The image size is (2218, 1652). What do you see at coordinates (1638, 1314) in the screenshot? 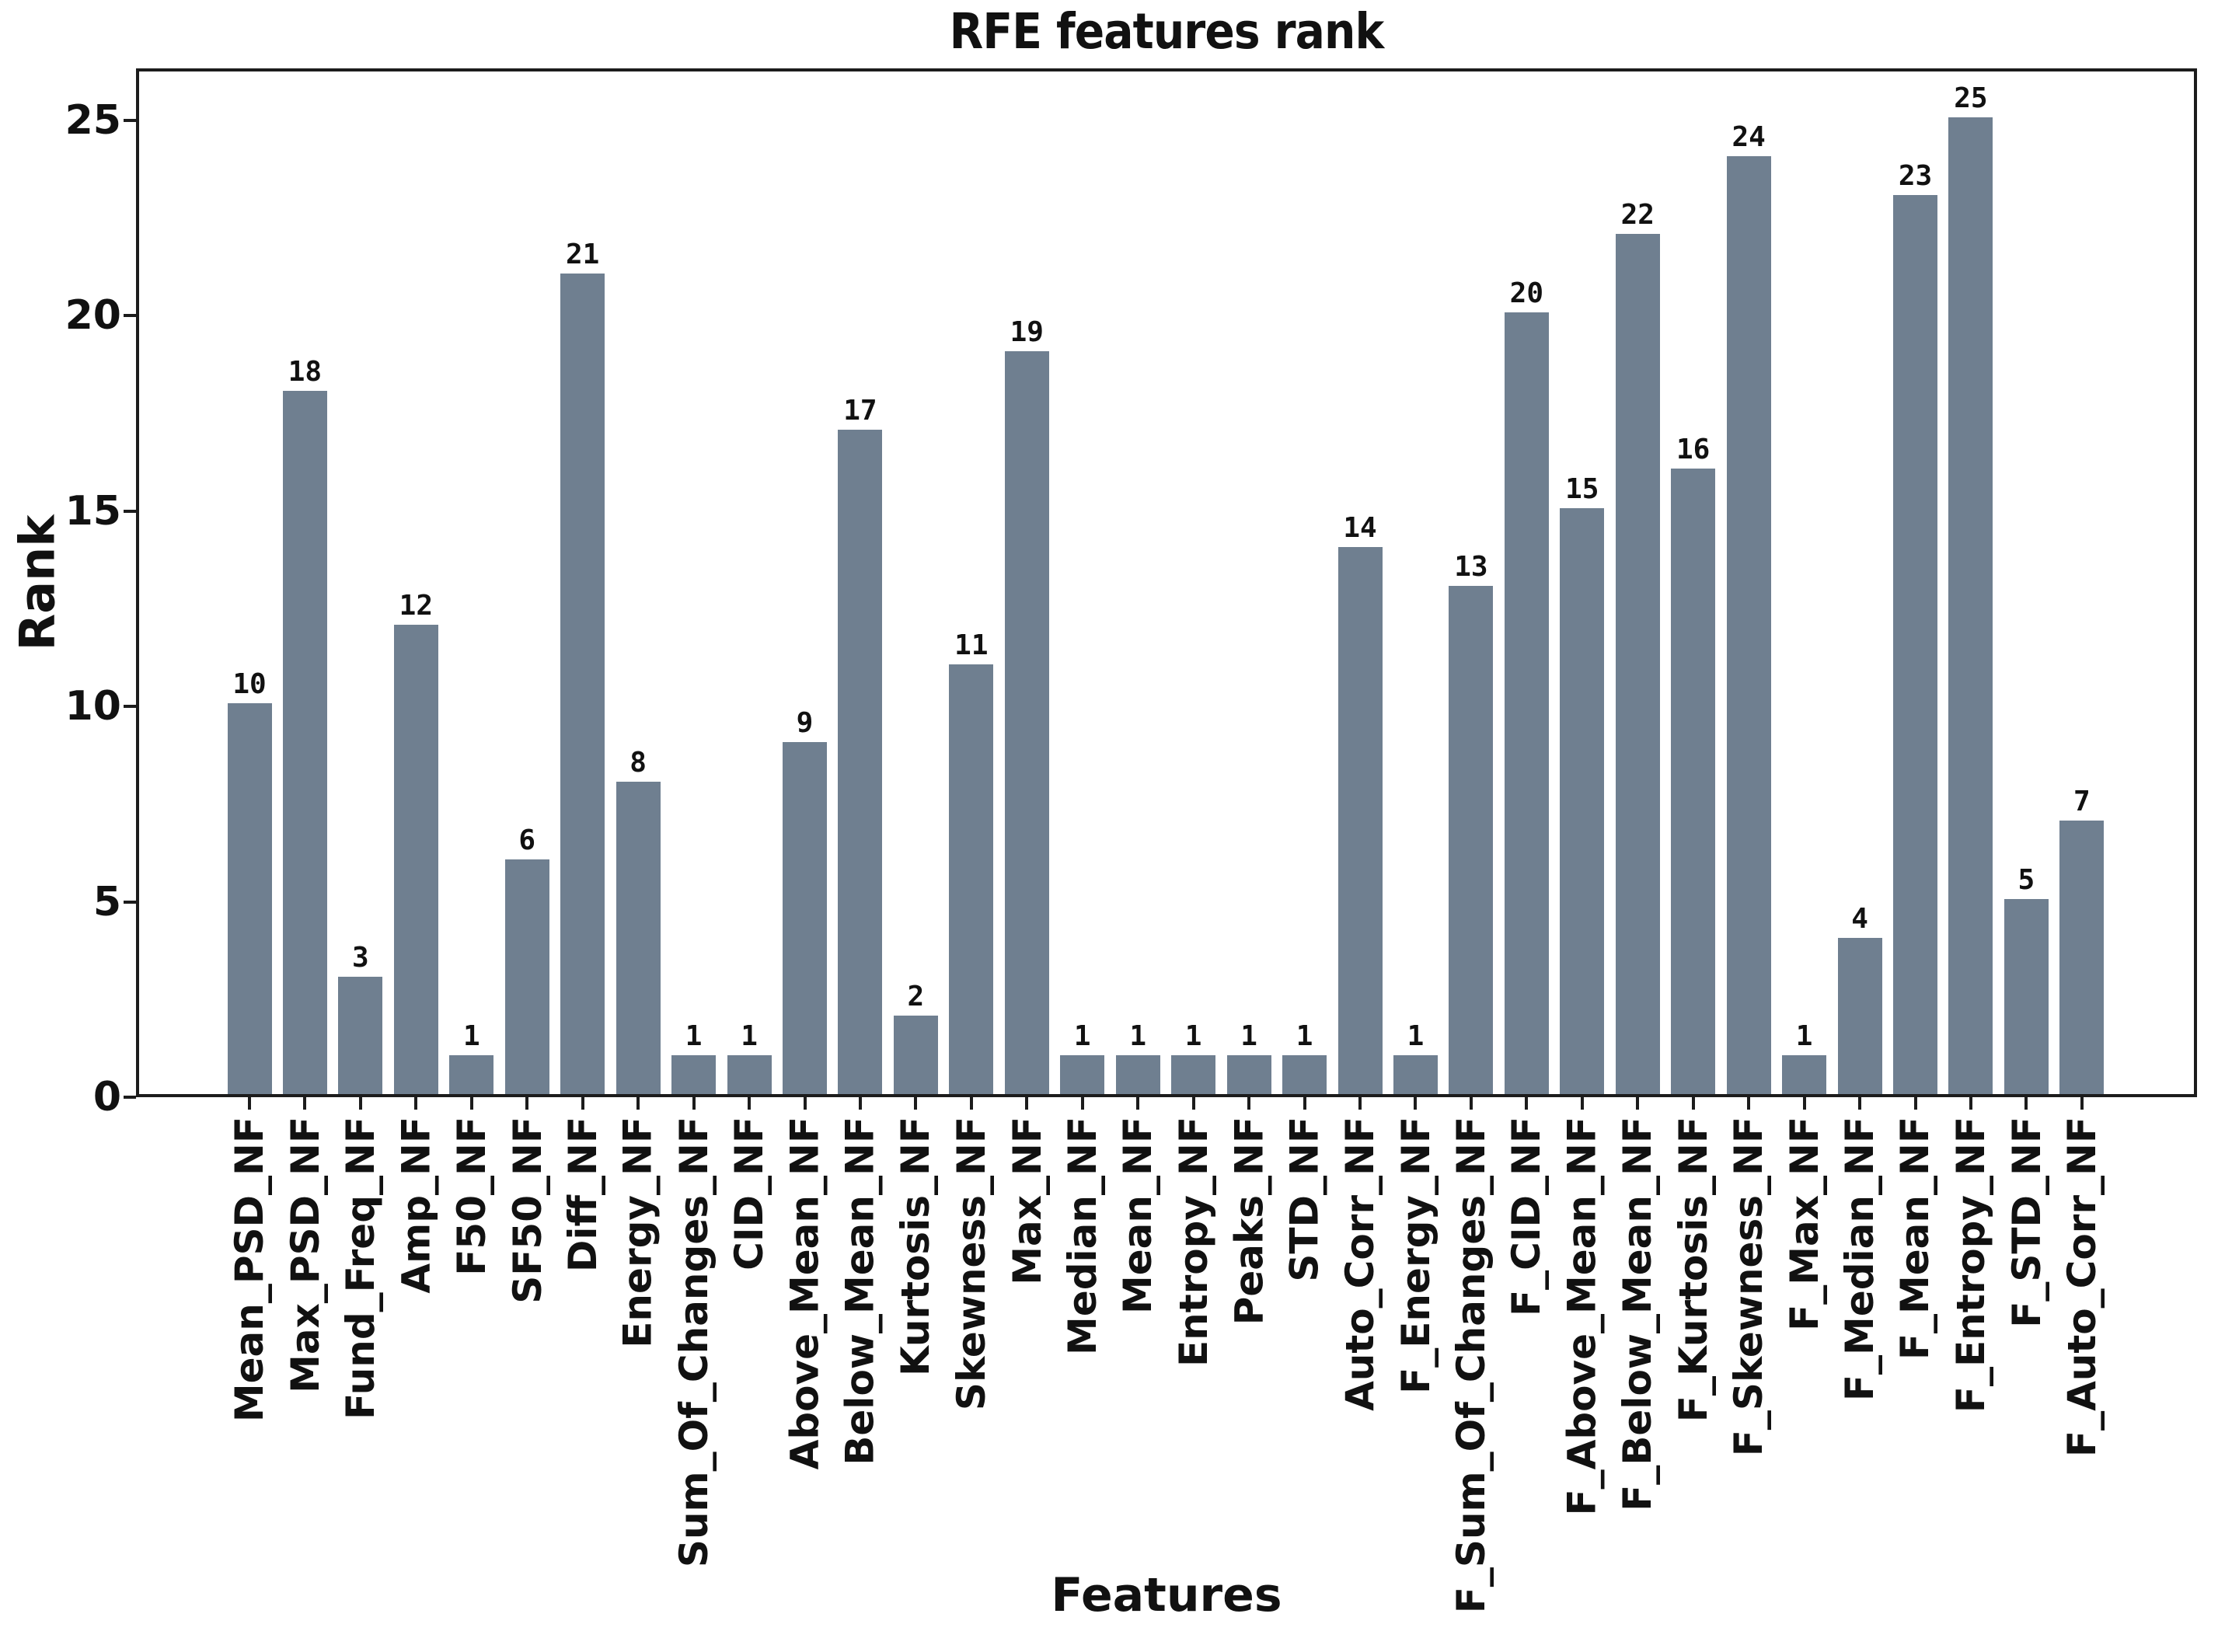
I see `x-tick-label: F_Below_Mean_NF` at bounding box center [1638, 1314].